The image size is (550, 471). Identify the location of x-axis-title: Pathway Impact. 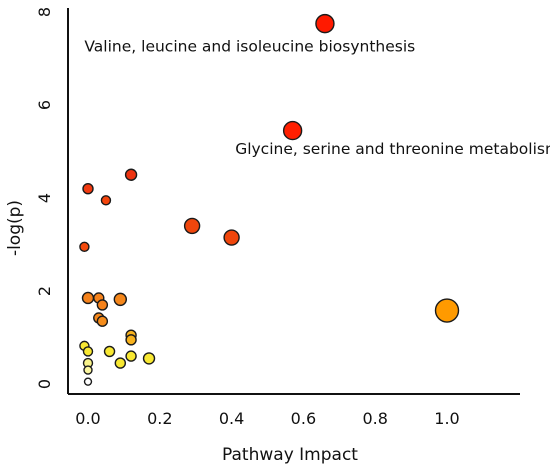
(290, 455).